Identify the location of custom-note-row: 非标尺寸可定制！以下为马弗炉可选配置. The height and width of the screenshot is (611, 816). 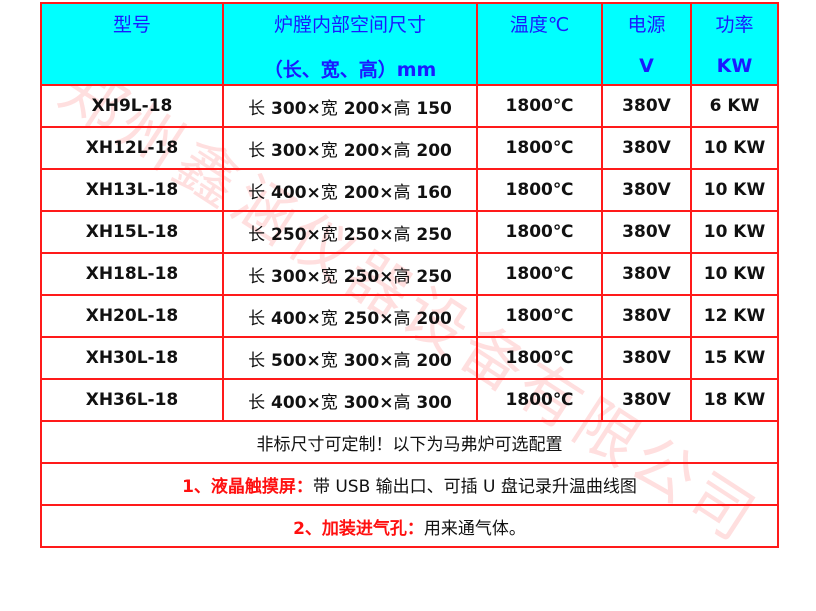
(409, 442).